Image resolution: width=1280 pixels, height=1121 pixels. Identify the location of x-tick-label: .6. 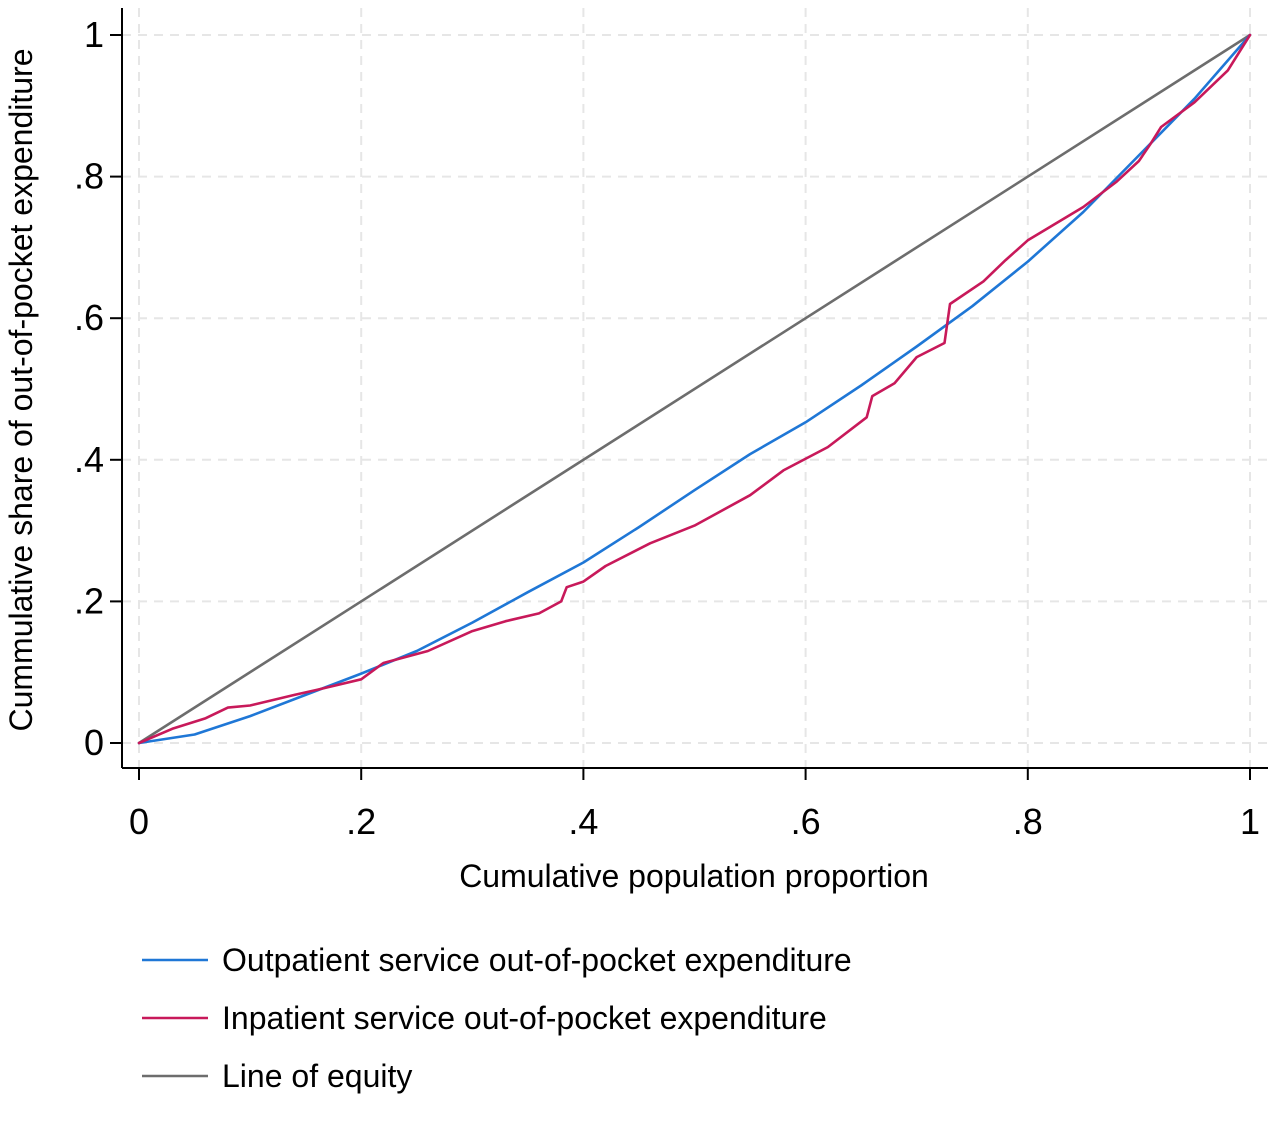
(806, 821).